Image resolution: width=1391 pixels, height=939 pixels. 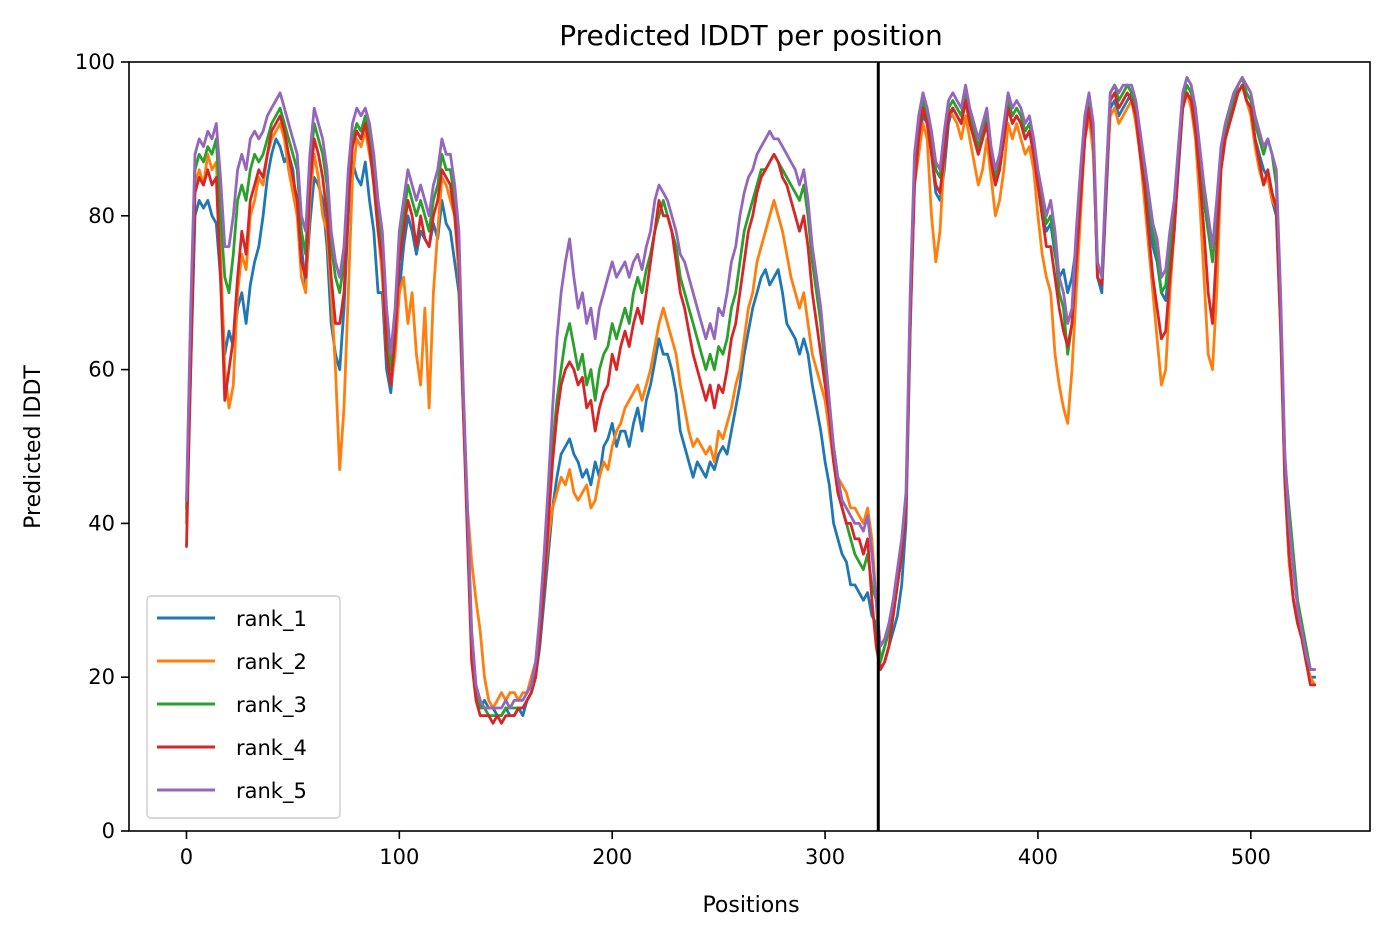 What do you see at coordinates (108, 831) in the screenshot?
I see `y-tick-label: 0` at bounding box center [108, 831].